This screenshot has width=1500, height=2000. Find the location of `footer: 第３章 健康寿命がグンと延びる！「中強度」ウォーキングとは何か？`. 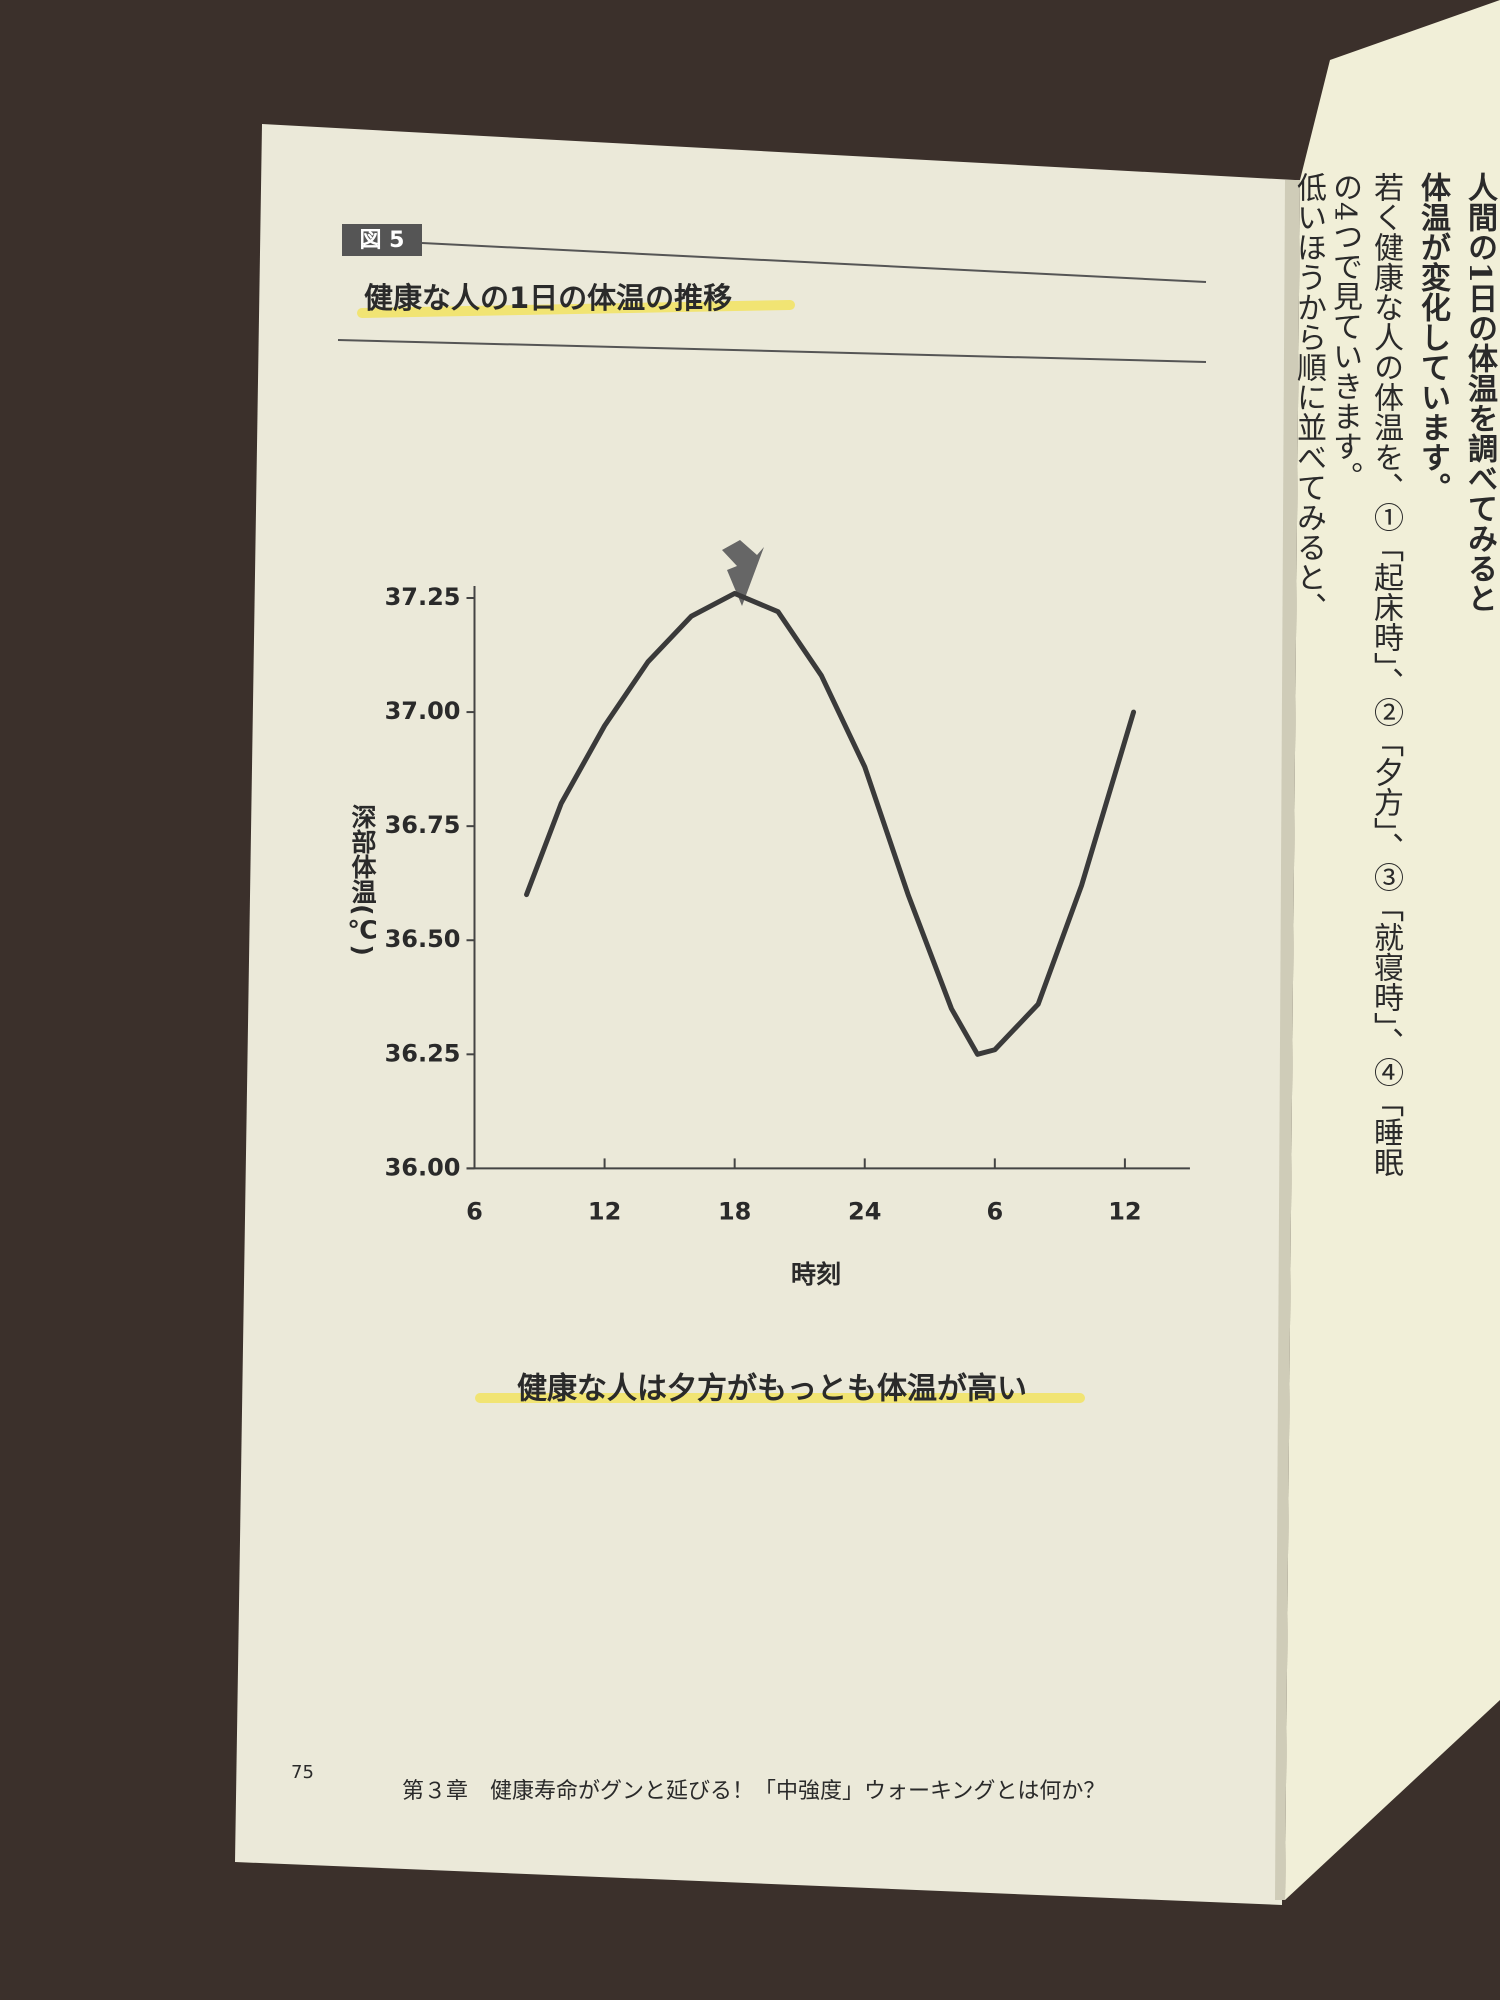

footer: 第３章 健康寿命がグンと延びる！「中強度」ウォーキングとは何か？ is located at coordinates (753, 1791).